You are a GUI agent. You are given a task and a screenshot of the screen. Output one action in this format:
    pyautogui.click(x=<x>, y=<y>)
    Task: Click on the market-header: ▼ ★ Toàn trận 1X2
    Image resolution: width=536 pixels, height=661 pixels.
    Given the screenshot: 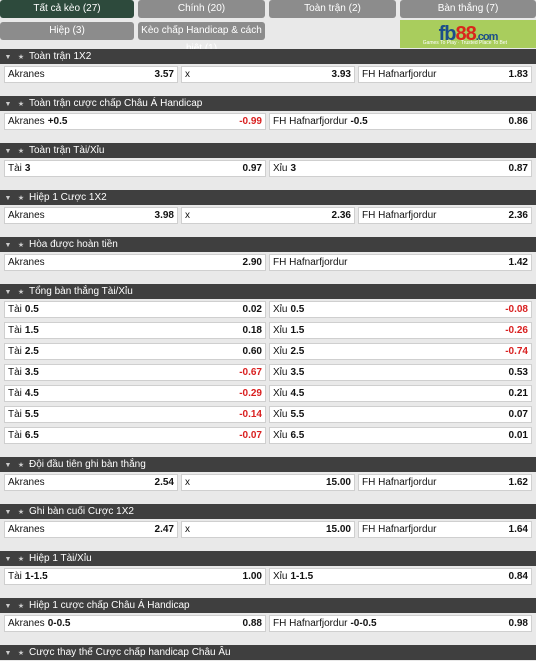 What is the action you would take?
    pyautogui.click(x=268, y=56)
    